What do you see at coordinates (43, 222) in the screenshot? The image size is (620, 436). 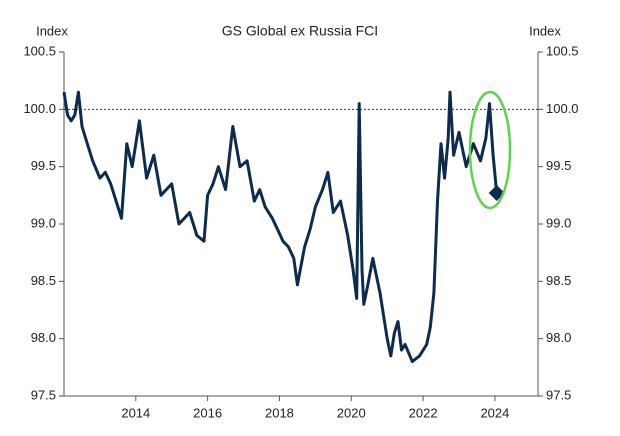 I see `y-tick-label: 99.0` at bounding box center [43, 222].